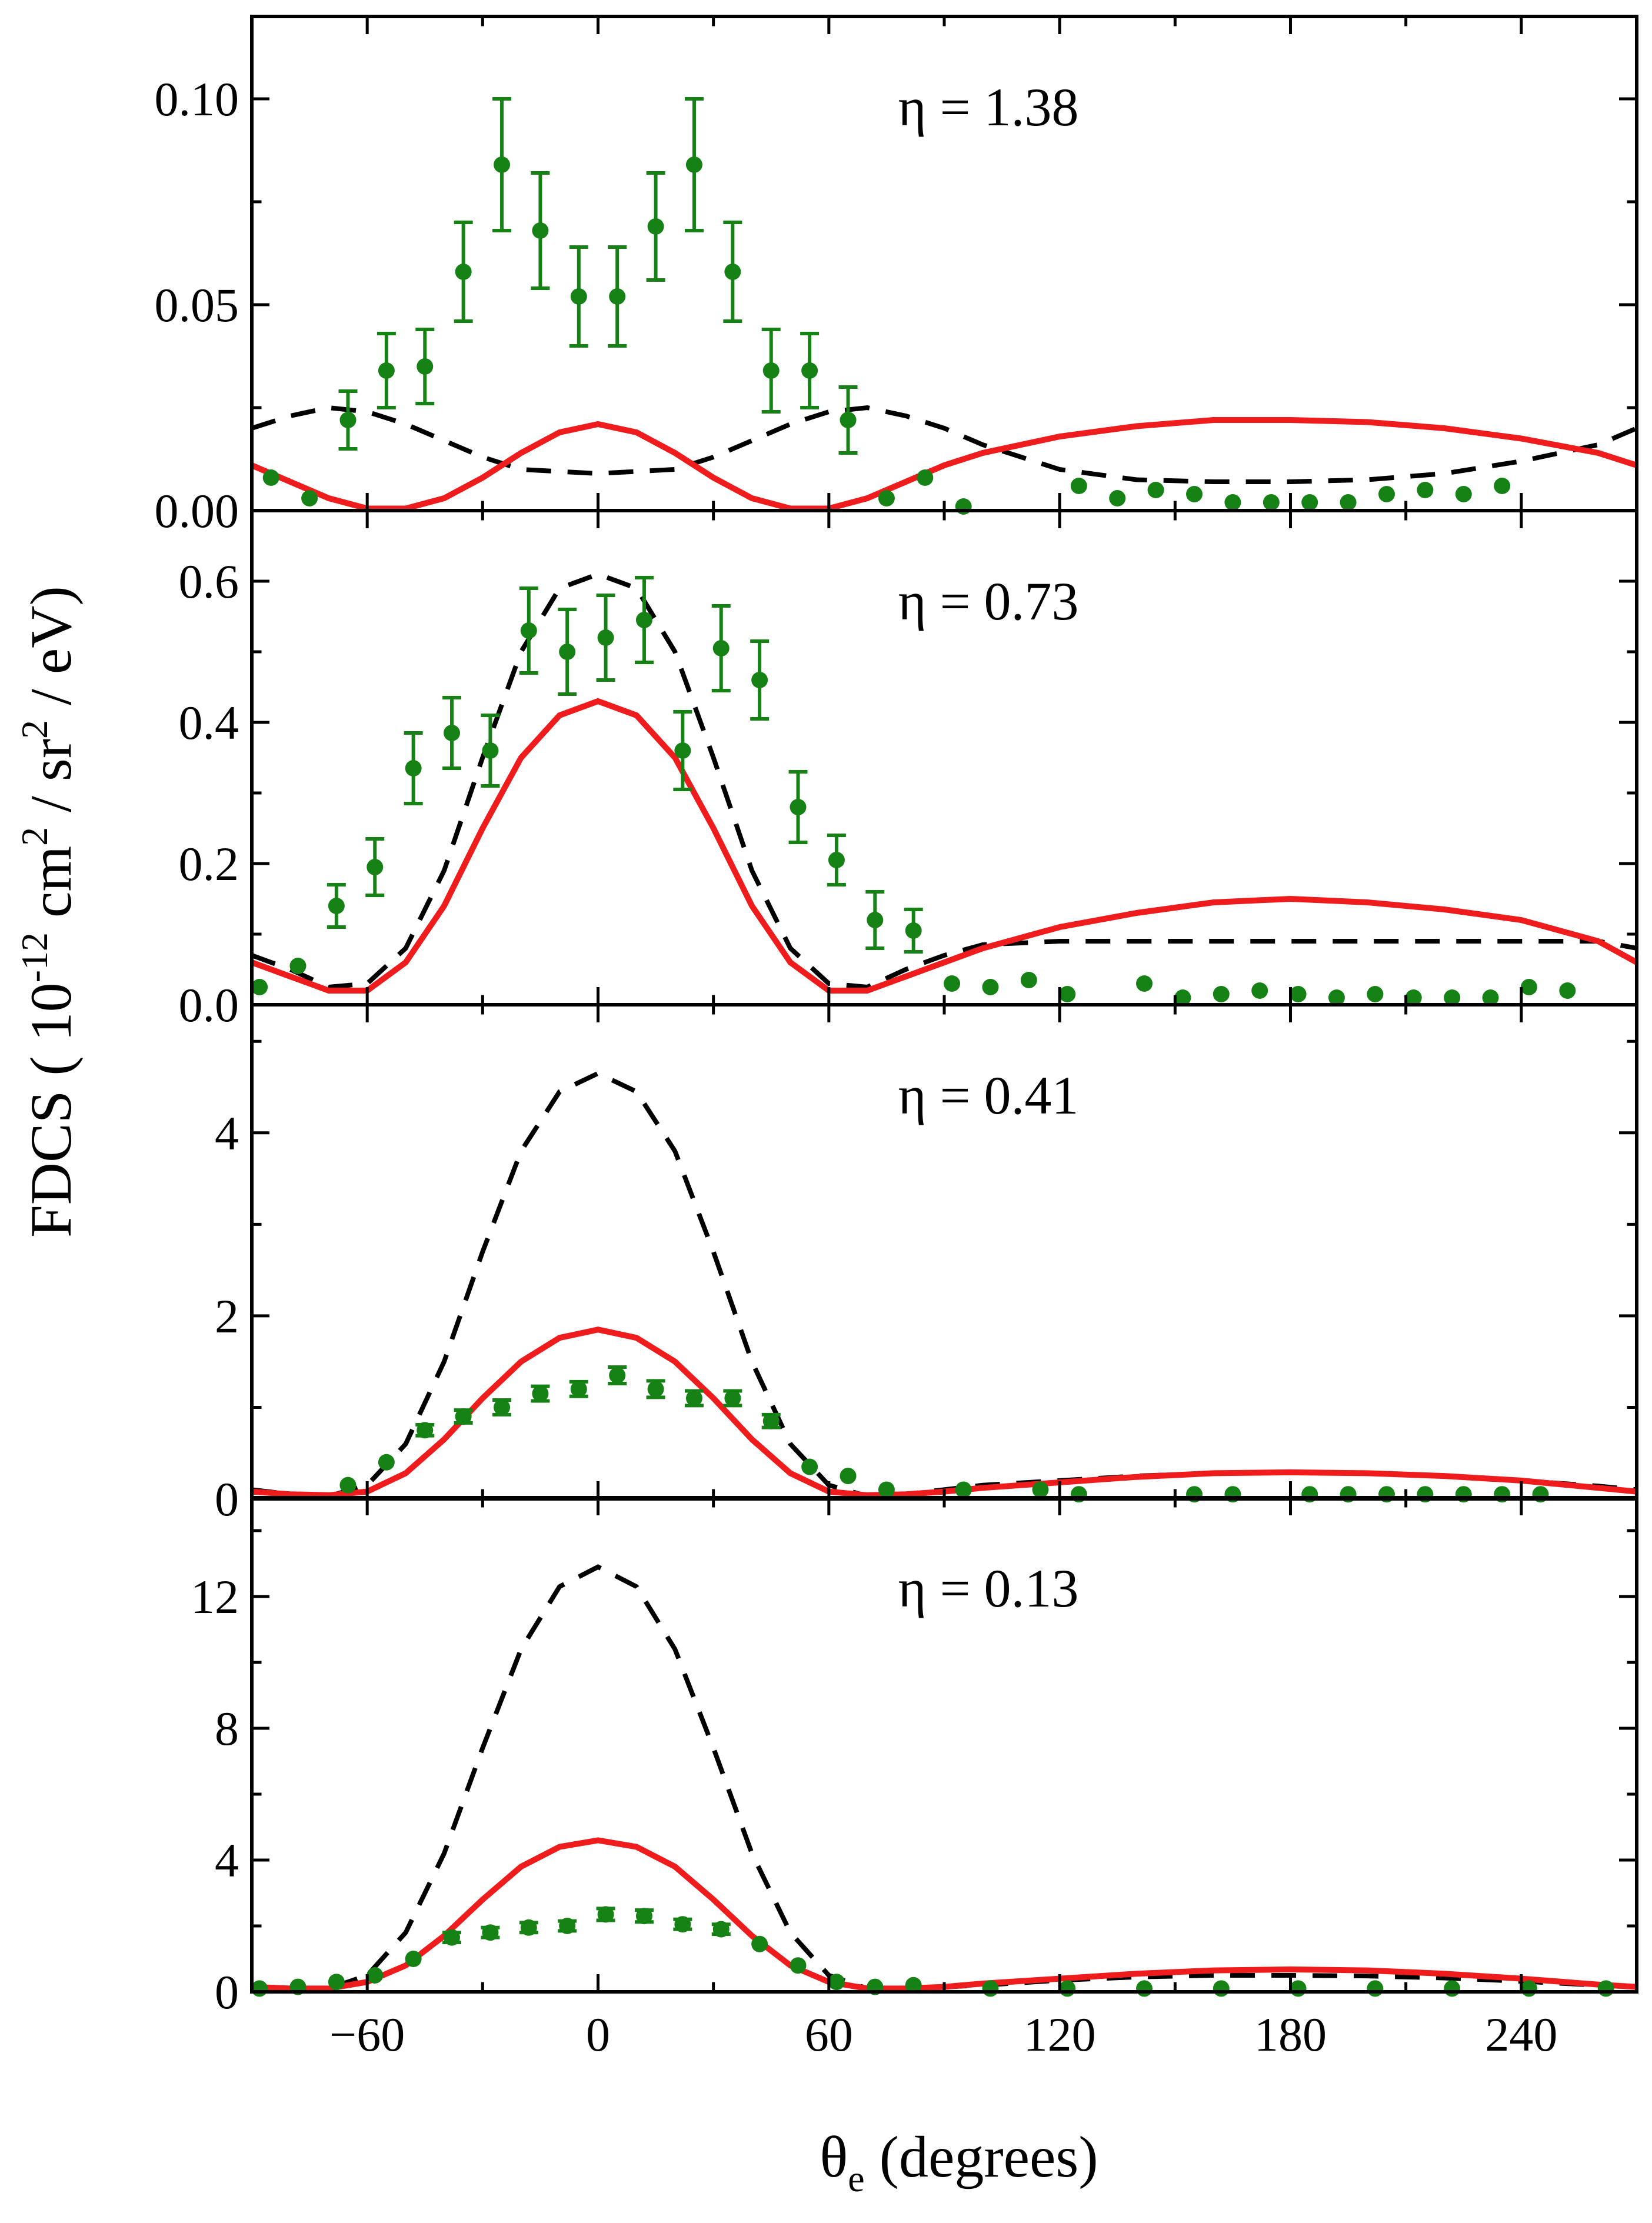 This screenshot has height=2223, width=1652. Describe the element at coordinates (209, 1005) in the screenshot. I see `y-tick-label: 0.0` at that location.